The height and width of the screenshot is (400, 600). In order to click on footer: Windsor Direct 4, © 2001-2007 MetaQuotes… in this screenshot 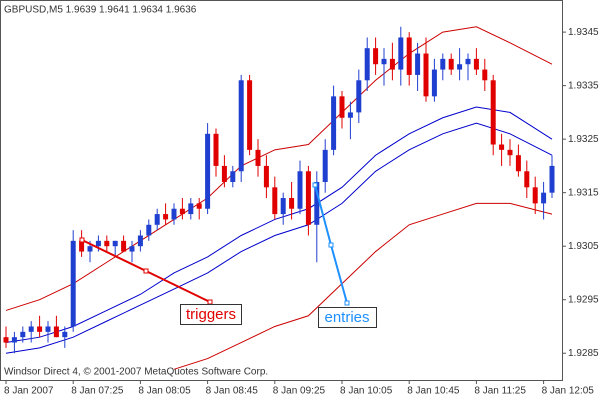, I will do `click(136, 372)`.